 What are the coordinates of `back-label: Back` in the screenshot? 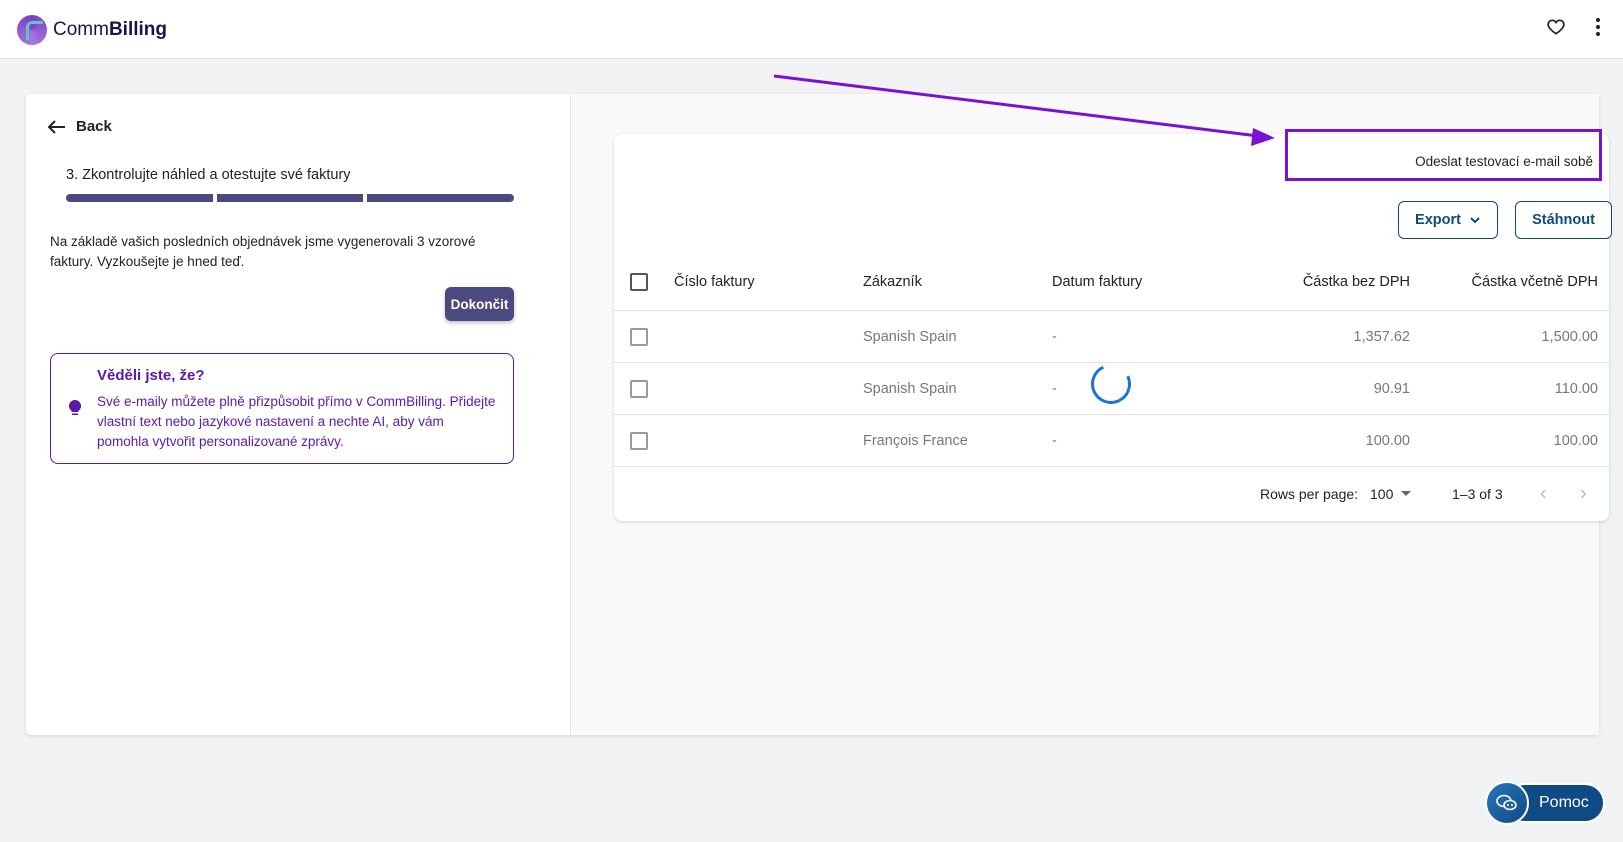 It's located at (94, 126).